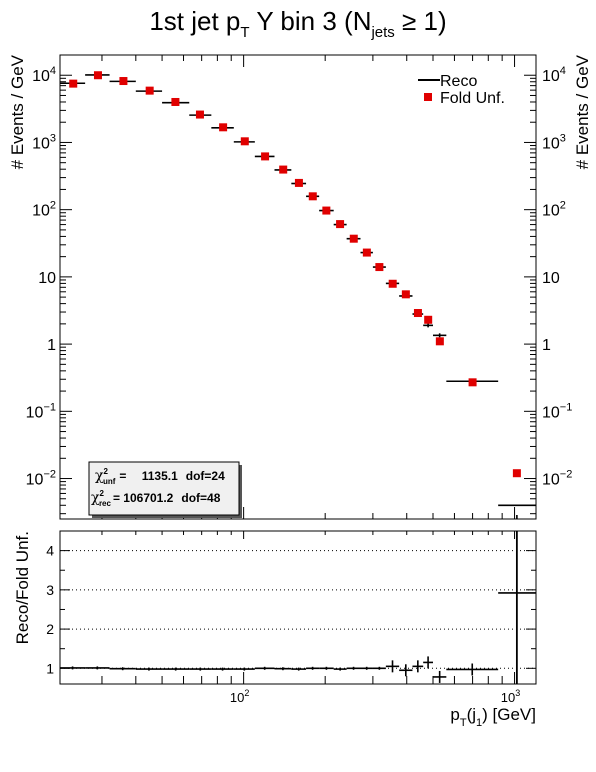 This screenshot has height=772, width=596. What do you see at coordinates (458, 81) in the screenshot?
I see `legend-reco-label: Reco` at bounding box center [458, 81].